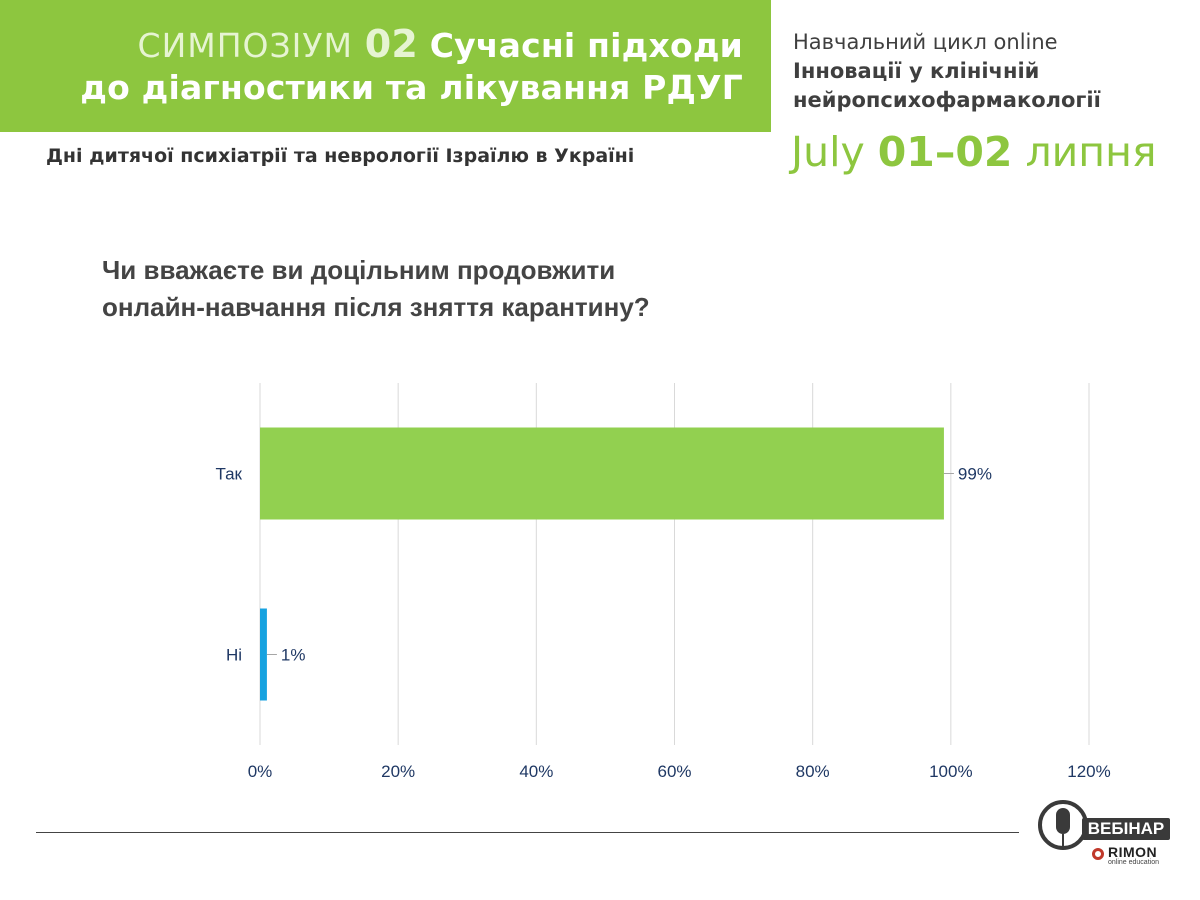 The height and width of the screenshot is (900, 1200). I want to click on x-tick-label: 120%, so click(1088, 771).